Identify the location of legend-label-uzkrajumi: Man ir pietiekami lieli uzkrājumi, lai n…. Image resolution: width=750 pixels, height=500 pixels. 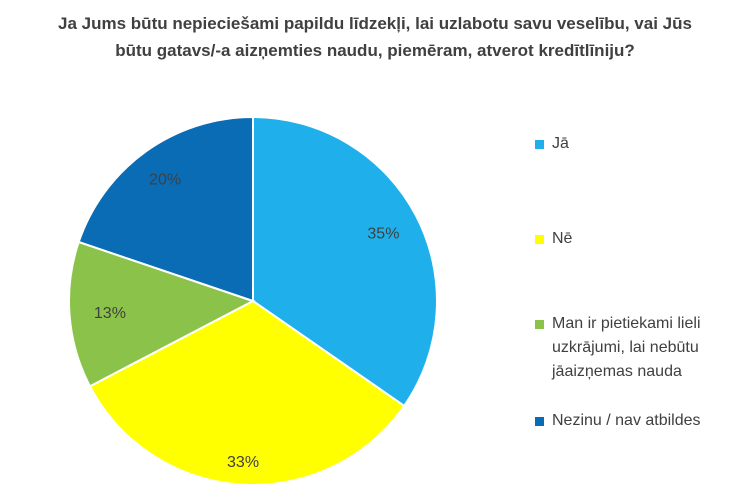
(626, 347).